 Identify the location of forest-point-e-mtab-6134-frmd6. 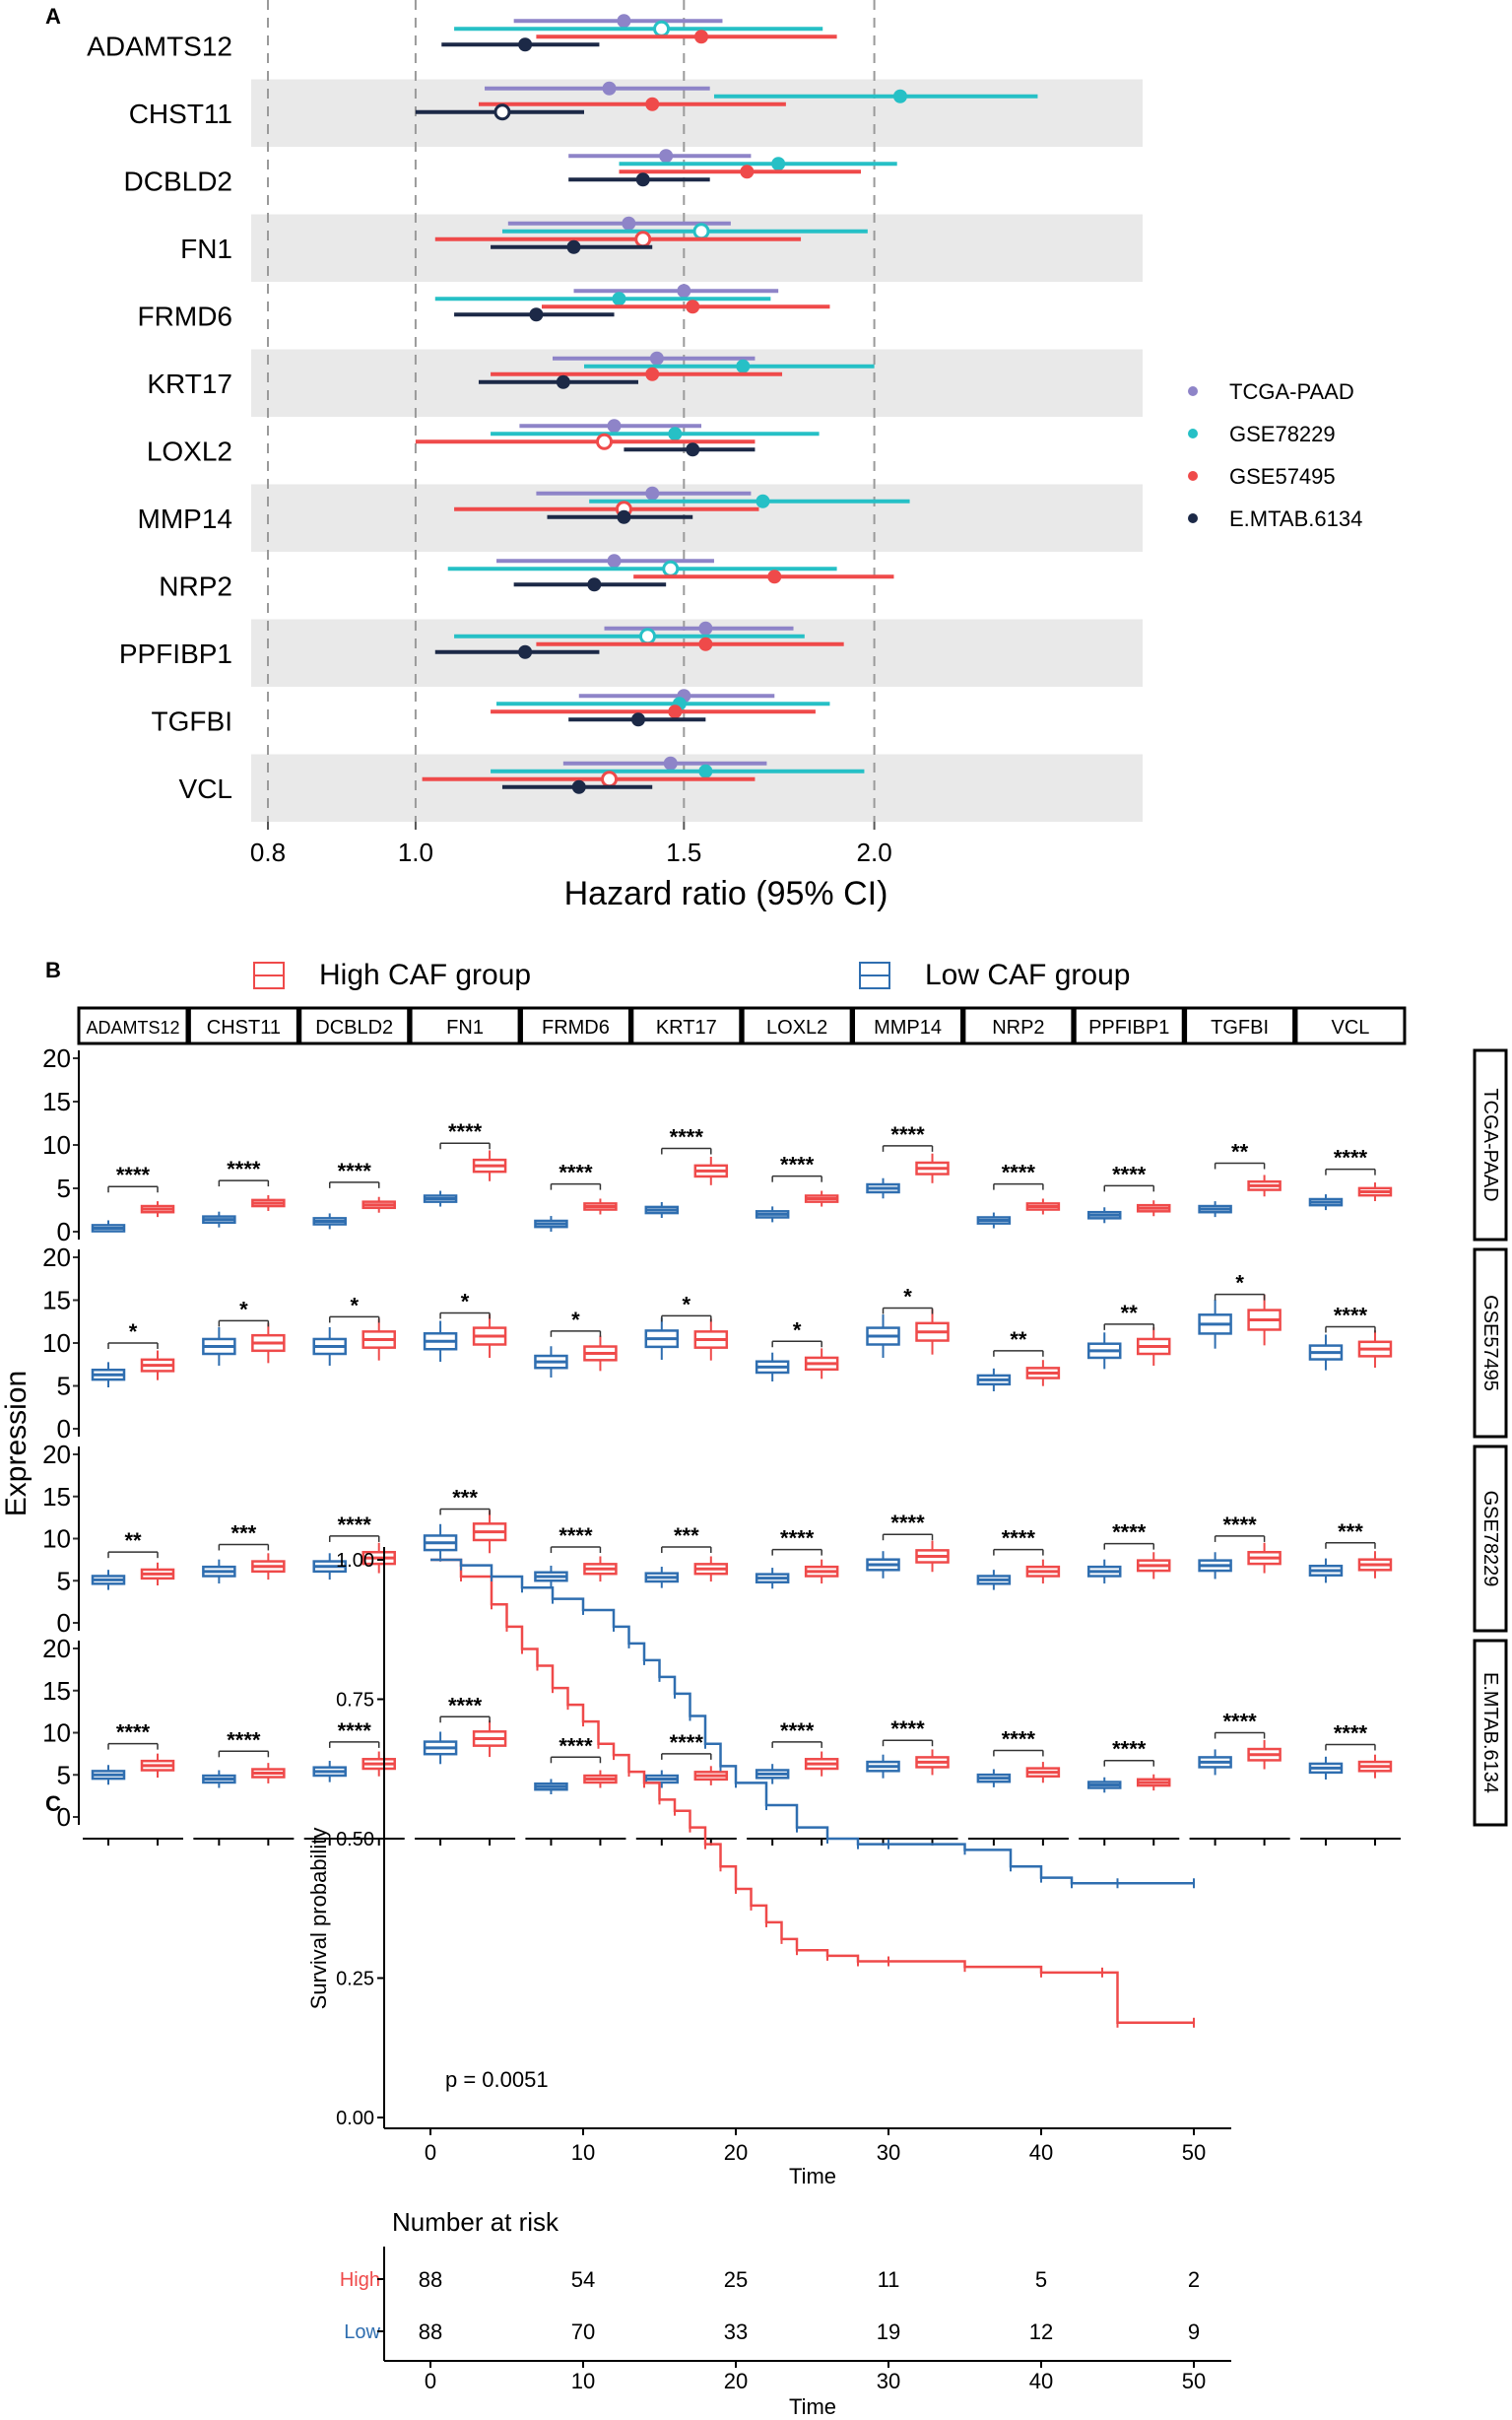
(536, 314).